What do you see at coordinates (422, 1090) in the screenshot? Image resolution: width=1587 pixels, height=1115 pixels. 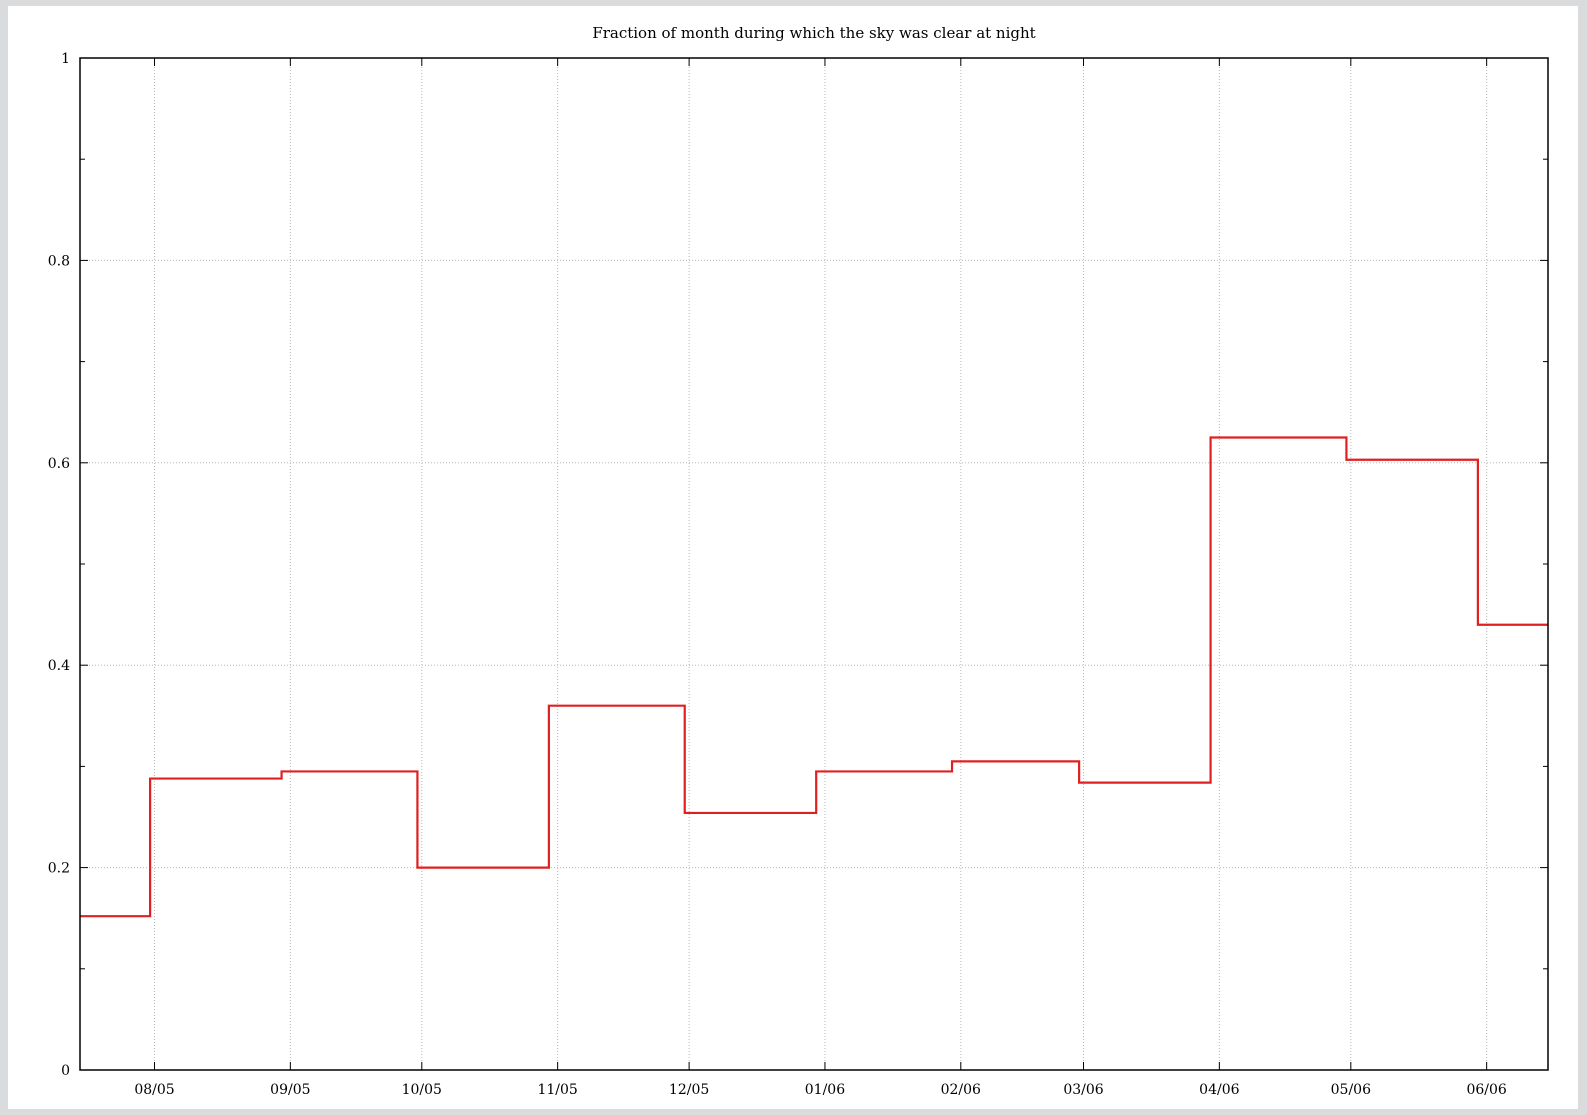 I see `x-tick-label: 10/05` at bounding box center [422, 1090].